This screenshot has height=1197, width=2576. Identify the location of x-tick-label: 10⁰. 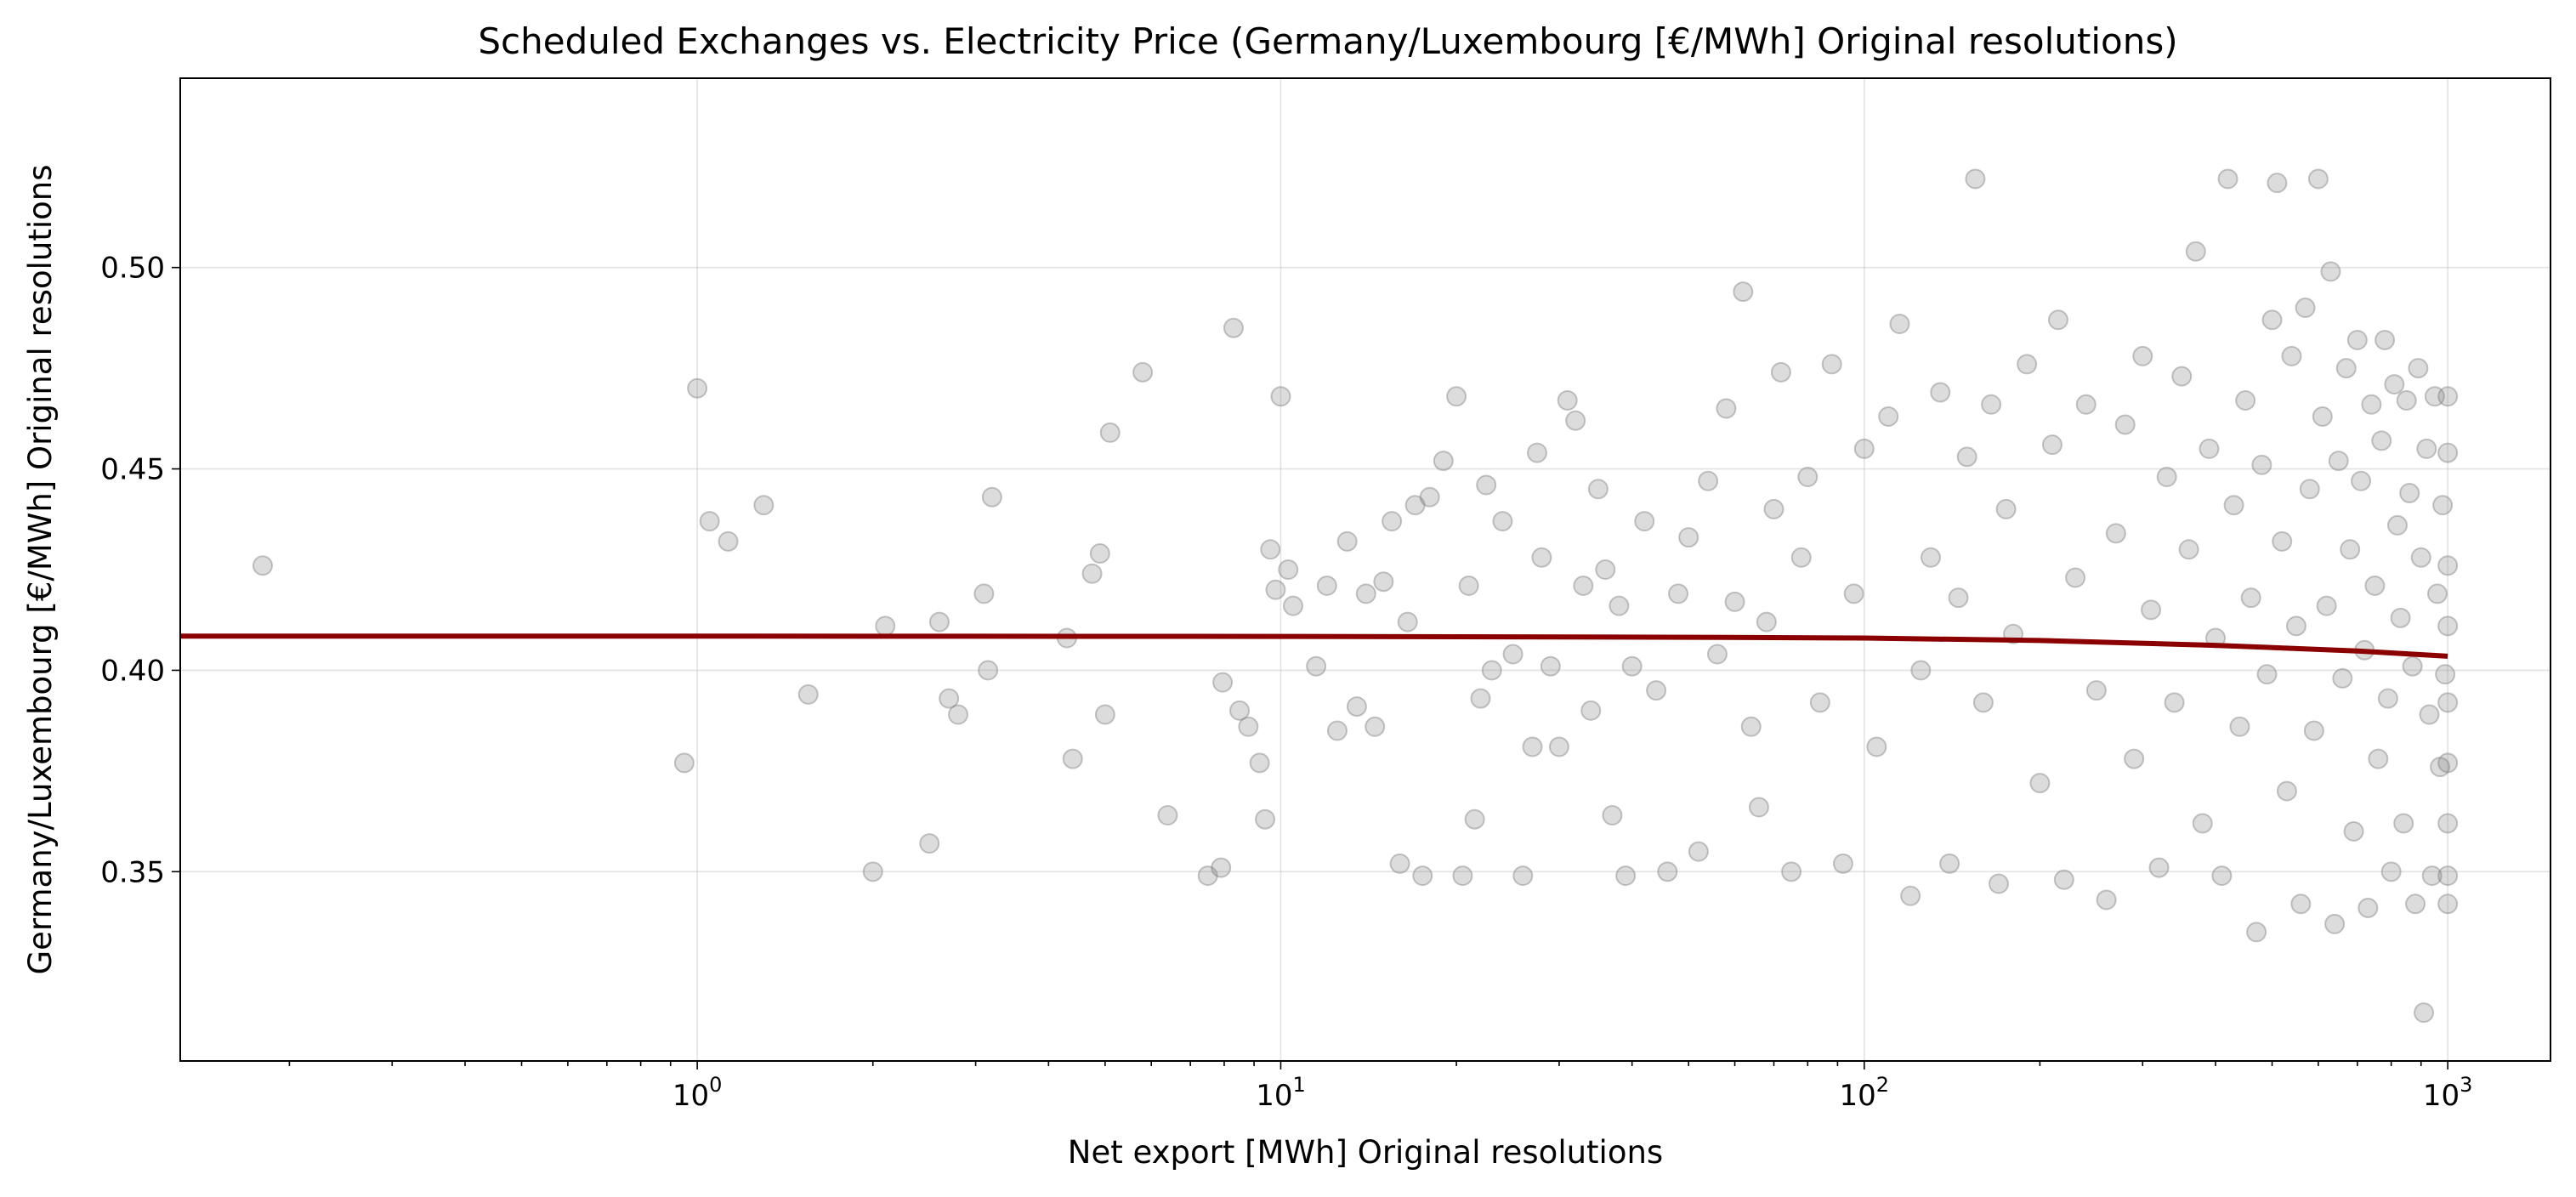
(698, 1093).